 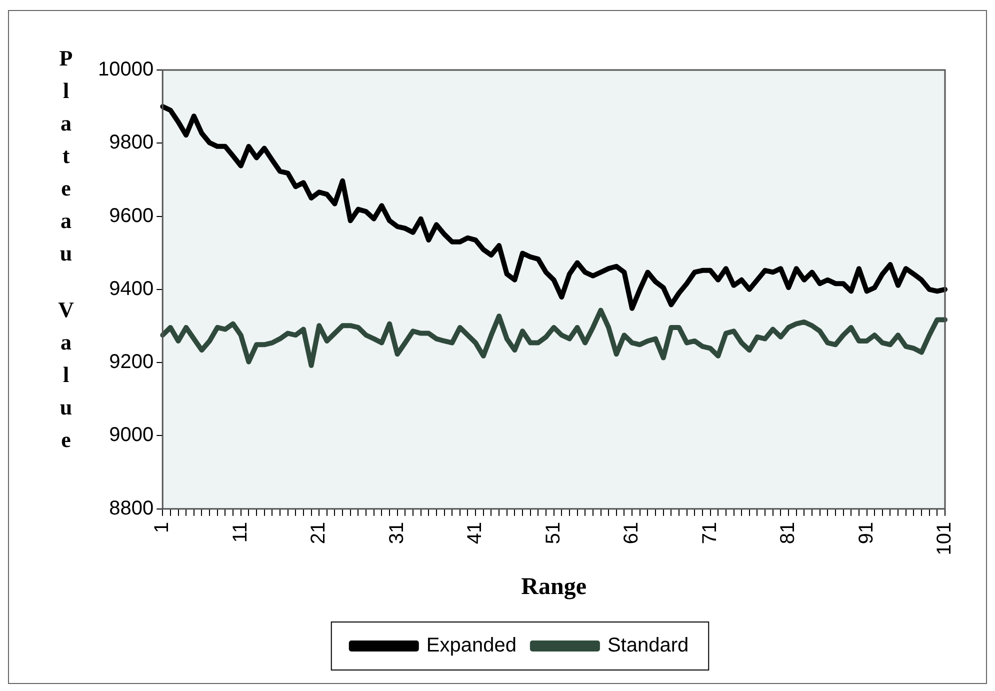 What do you see at coordinates (788, 533) in the screenshot?
I see `x-tick-label: 81` at bounding box center [788, 533].